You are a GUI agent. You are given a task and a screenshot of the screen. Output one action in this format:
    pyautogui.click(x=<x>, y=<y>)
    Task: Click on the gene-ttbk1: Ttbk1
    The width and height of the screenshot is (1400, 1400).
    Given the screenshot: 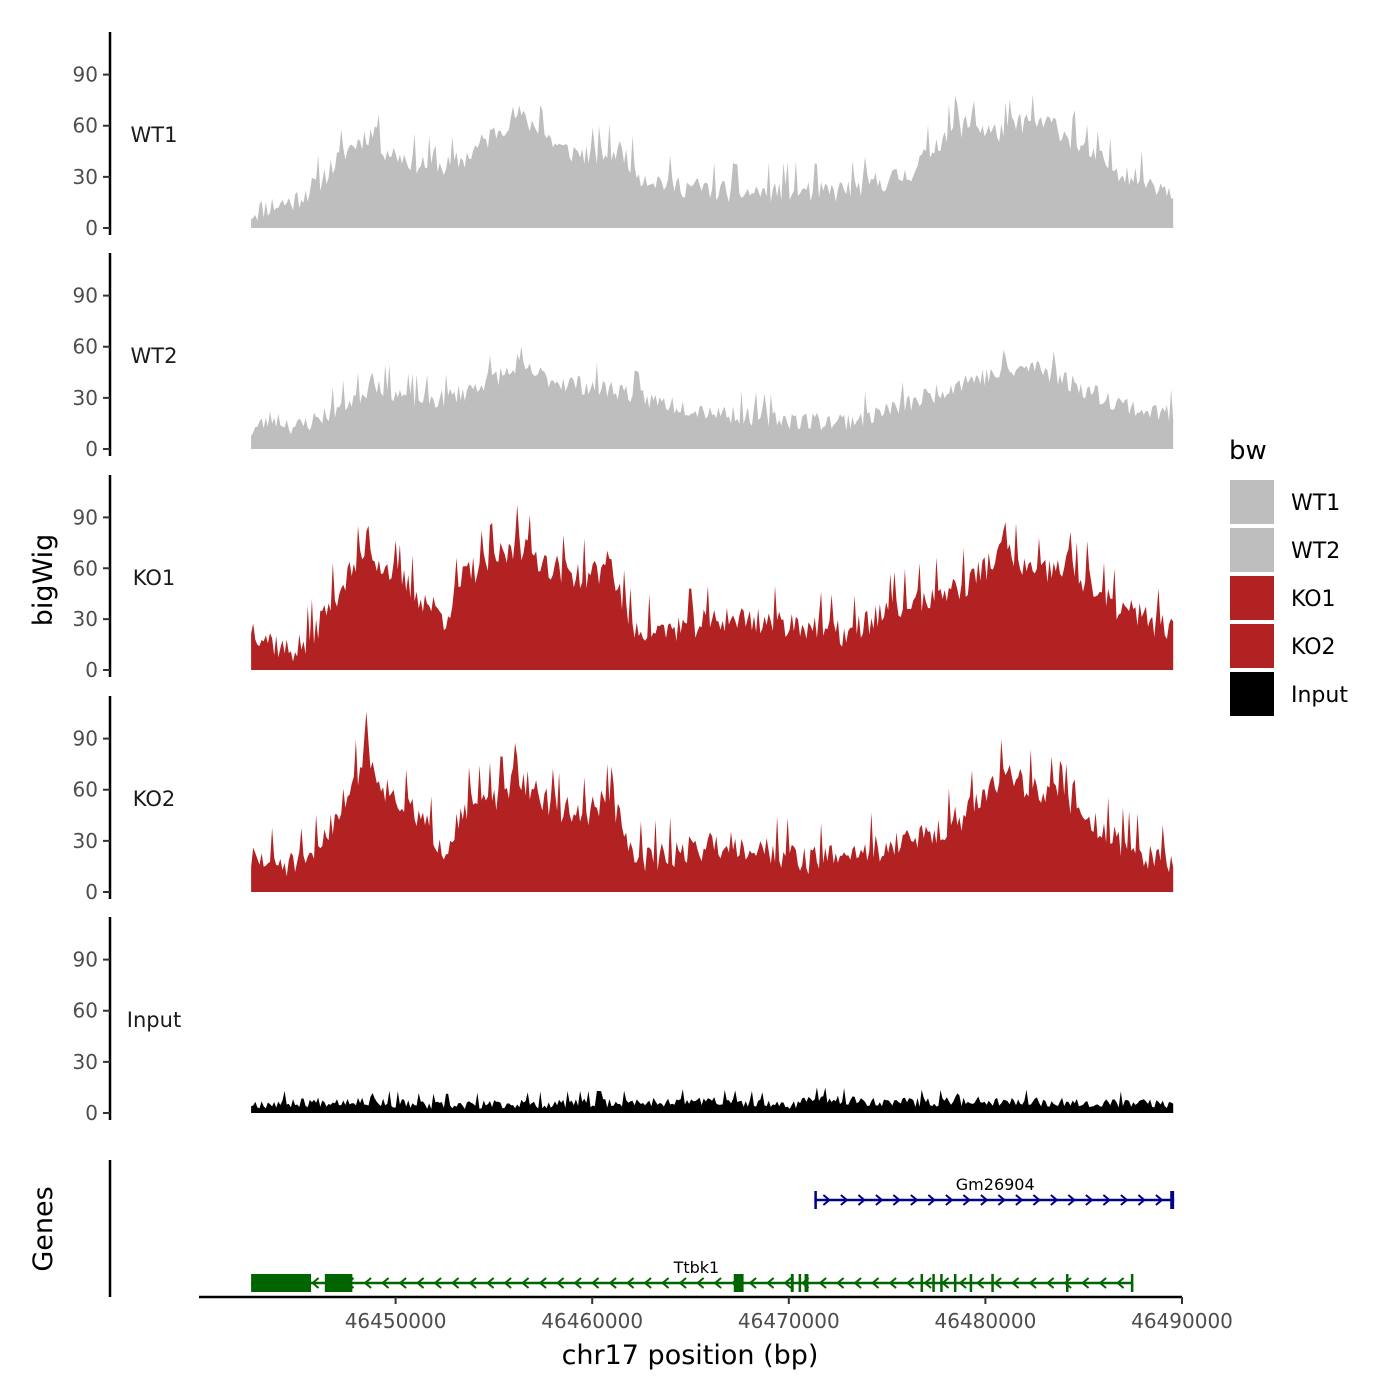 What is the action you would take?
    pyautogui.click(x=692, y=1275)
    